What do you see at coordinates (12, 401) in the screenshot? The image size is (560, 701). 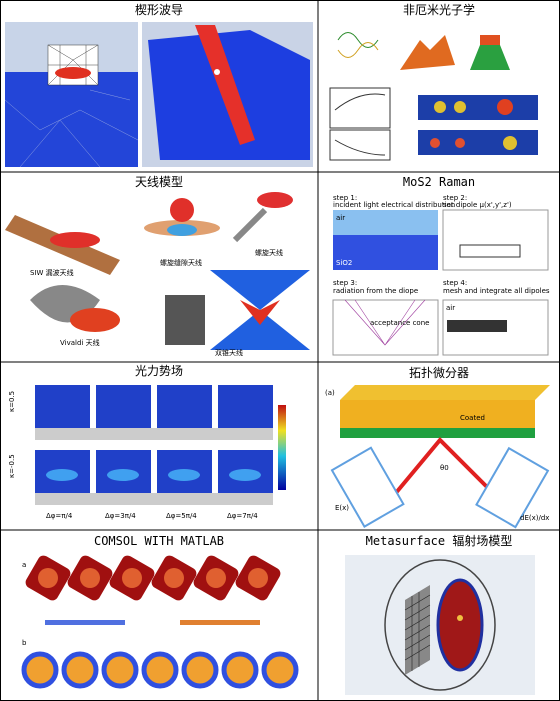 I see `row-label: κ=0.5` at bounding box center [12, 401].